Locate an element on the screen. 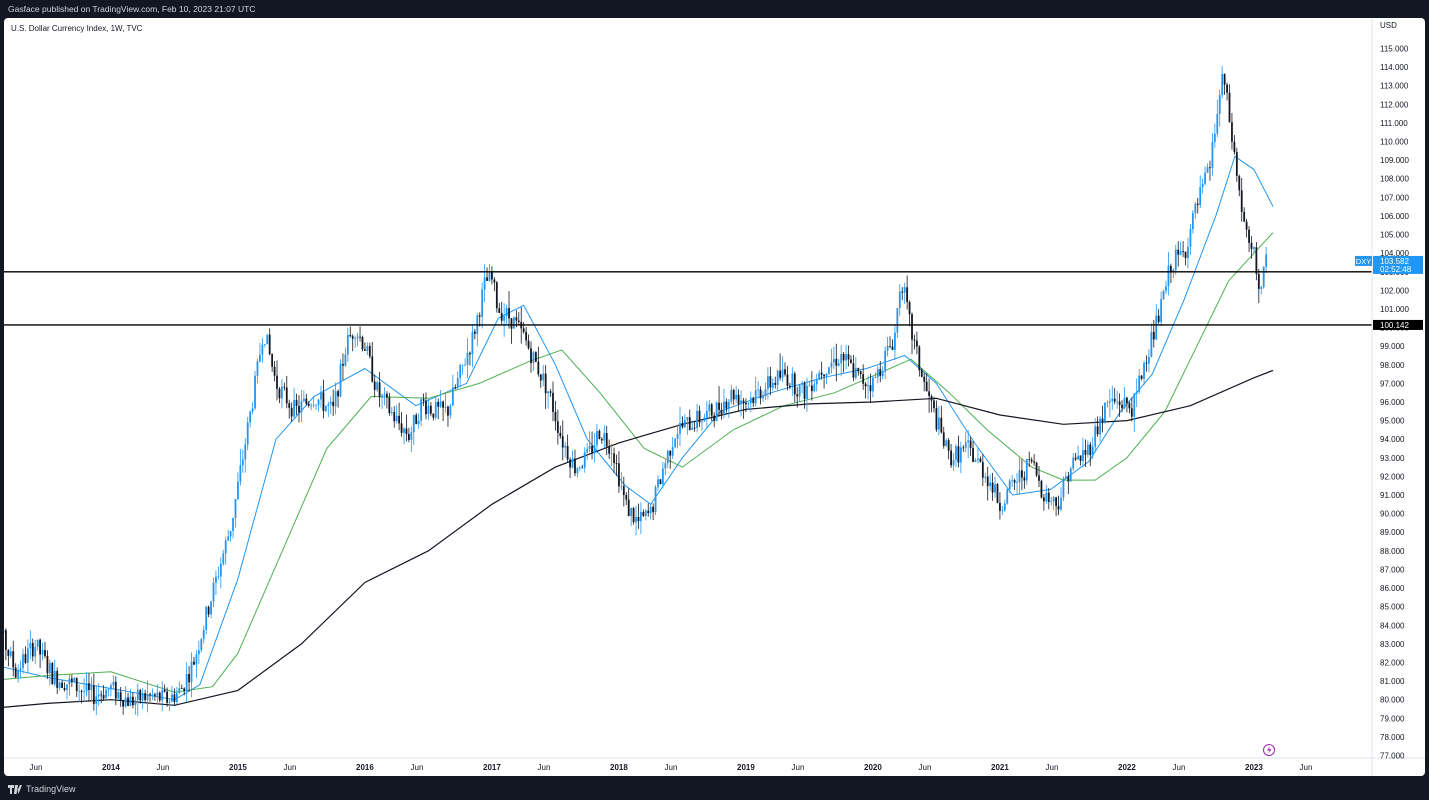  level-price-box is located at coordinates (1398, 324).